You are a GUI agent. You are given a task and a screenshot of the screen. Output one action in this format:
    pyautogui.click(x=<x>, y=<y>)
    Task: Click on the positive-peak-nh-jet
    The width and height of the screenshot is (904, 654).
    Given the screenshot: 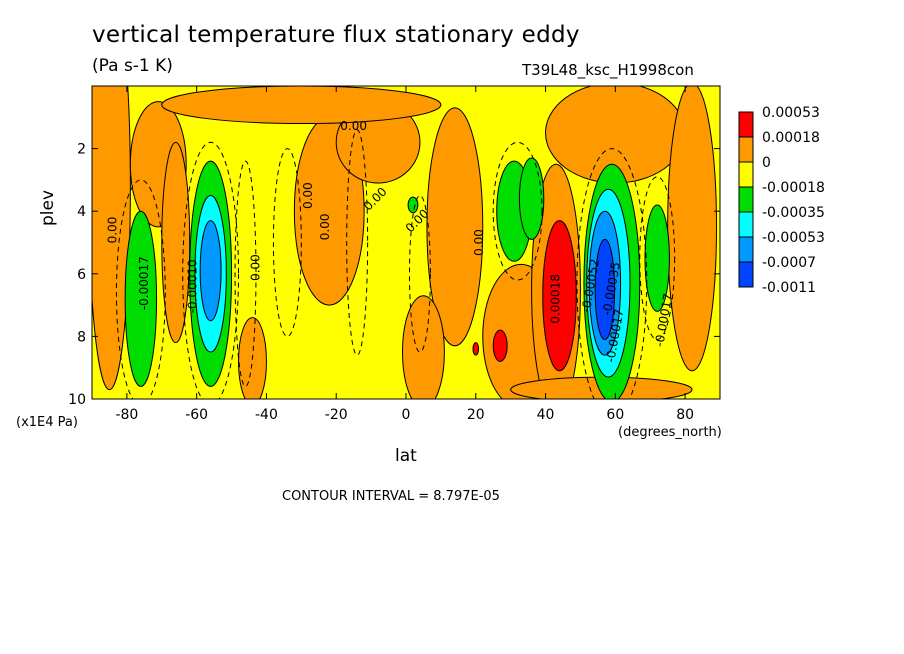 What is the action you would take?
    pyautogui.click(x=559, y=296)
    